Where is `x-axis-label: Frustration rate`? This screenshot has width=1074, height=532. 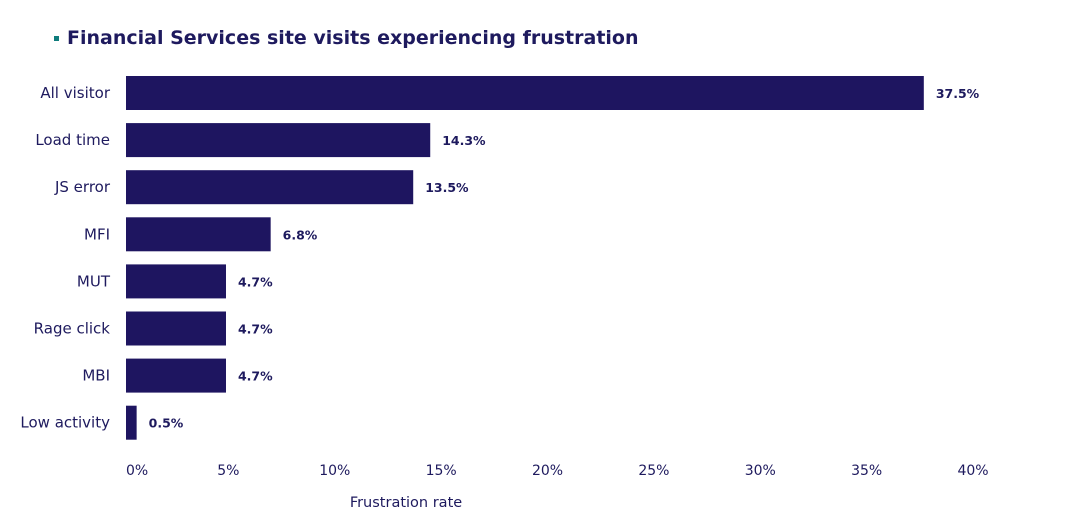 x-axis-label: Frustration rate is located at coordinates (406, 503).